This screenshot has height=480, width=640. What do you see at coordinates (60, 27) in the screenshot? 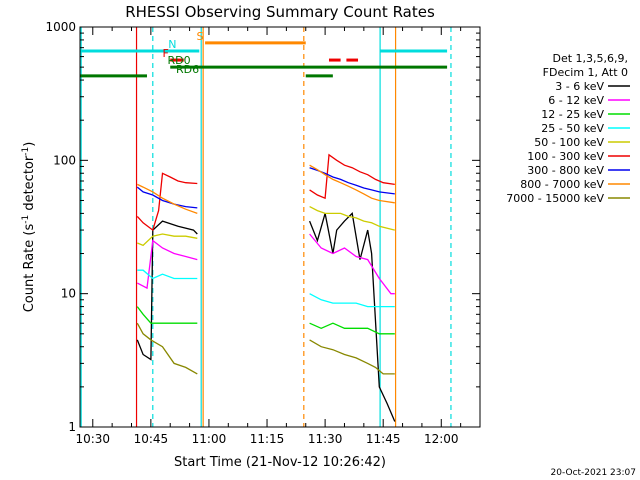
I see `y-tick-label-3: 1000` at bounding box center [60, 27].